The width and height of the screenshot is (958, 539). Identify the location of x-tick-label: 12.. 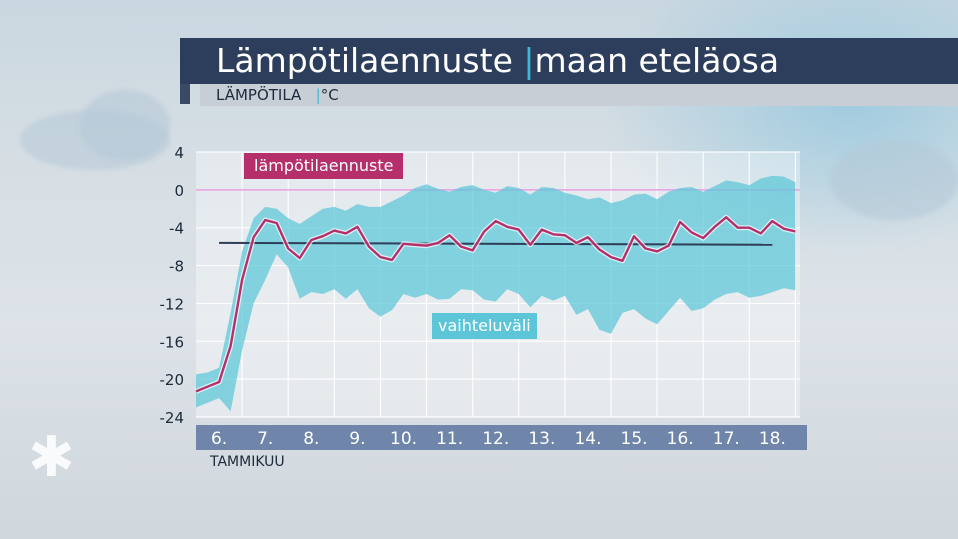
(495, 439).